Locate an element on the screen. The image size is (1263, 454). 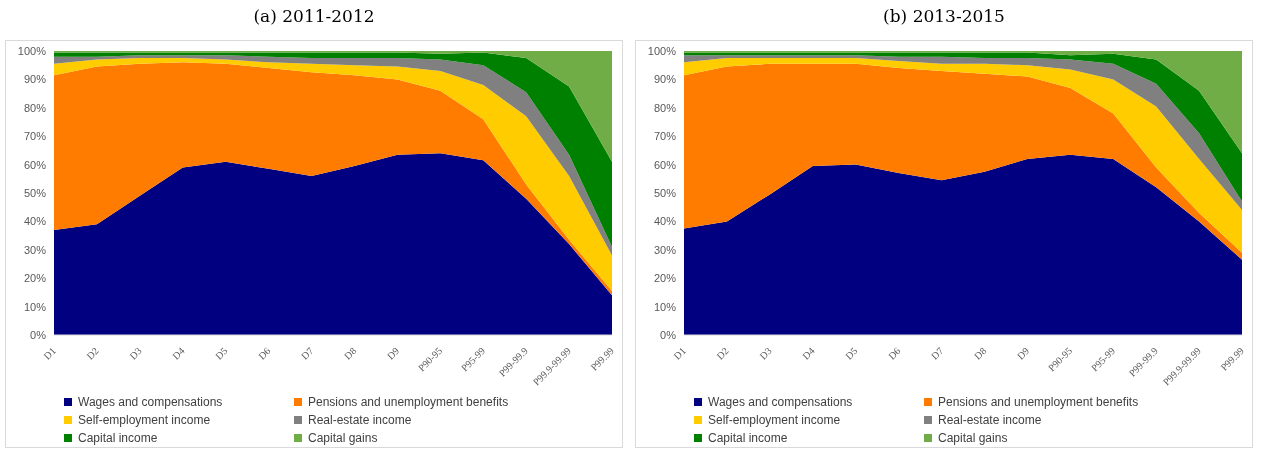
chart-title: (a) 2011-2012 is located at coordinates (314, 16).